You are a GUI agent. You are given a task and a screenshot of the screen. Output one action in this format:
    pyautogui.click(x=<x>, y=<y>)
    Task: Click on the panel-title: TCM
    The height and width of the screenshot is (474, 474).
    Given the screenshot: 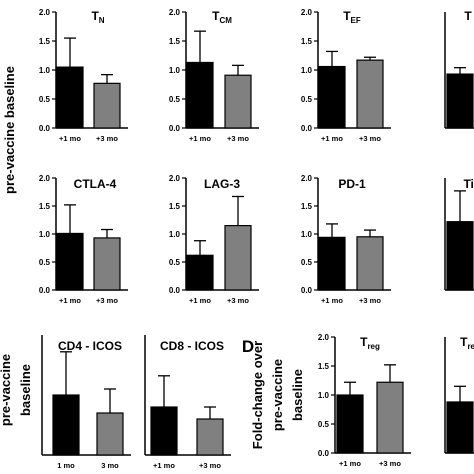 What is the action you would take?
    pyautogui.click(x=222, y=17)
    